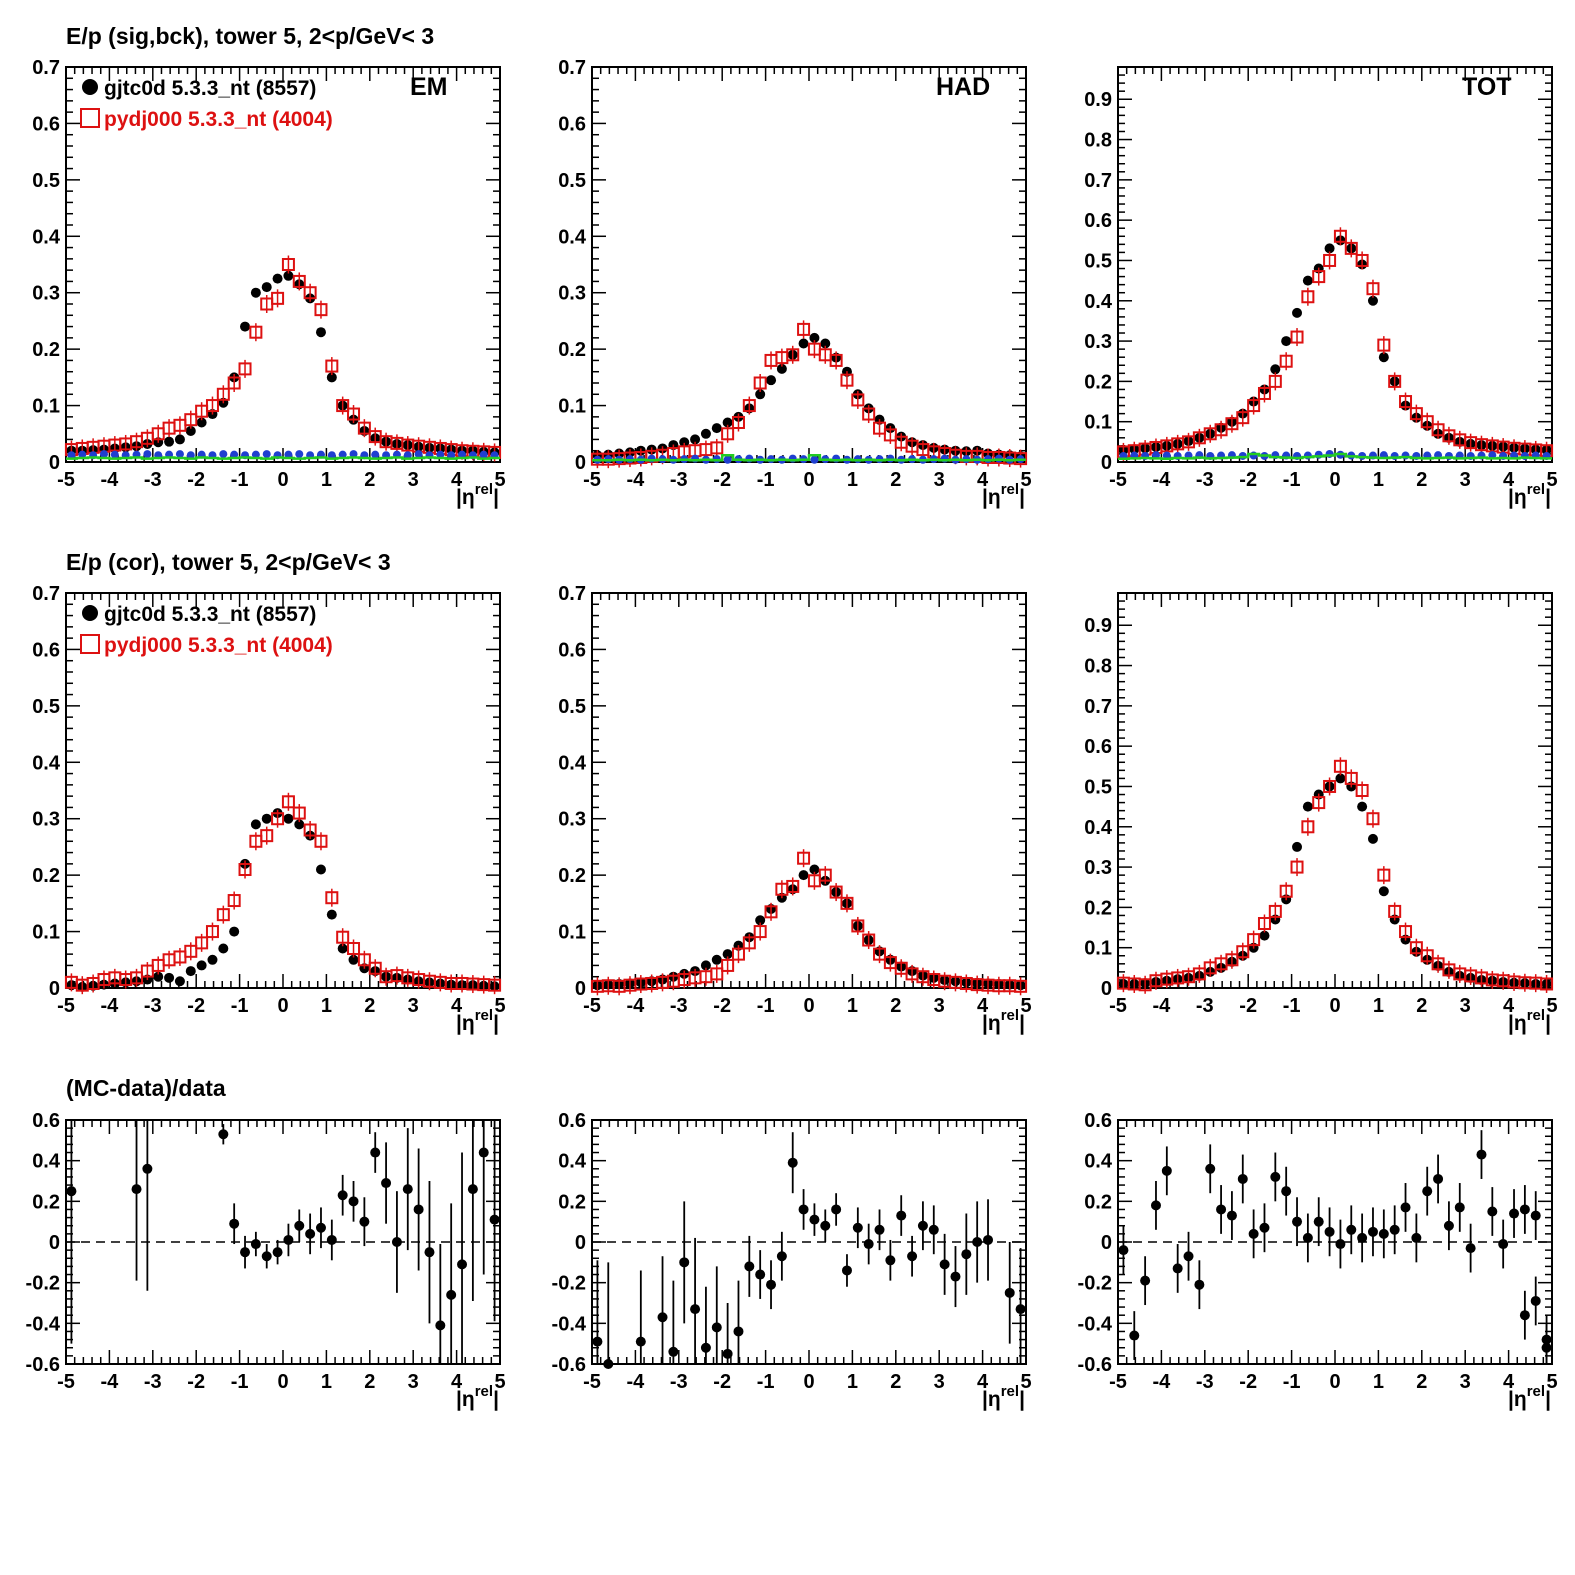  I want to click on plot-frame, so click(809, 790).